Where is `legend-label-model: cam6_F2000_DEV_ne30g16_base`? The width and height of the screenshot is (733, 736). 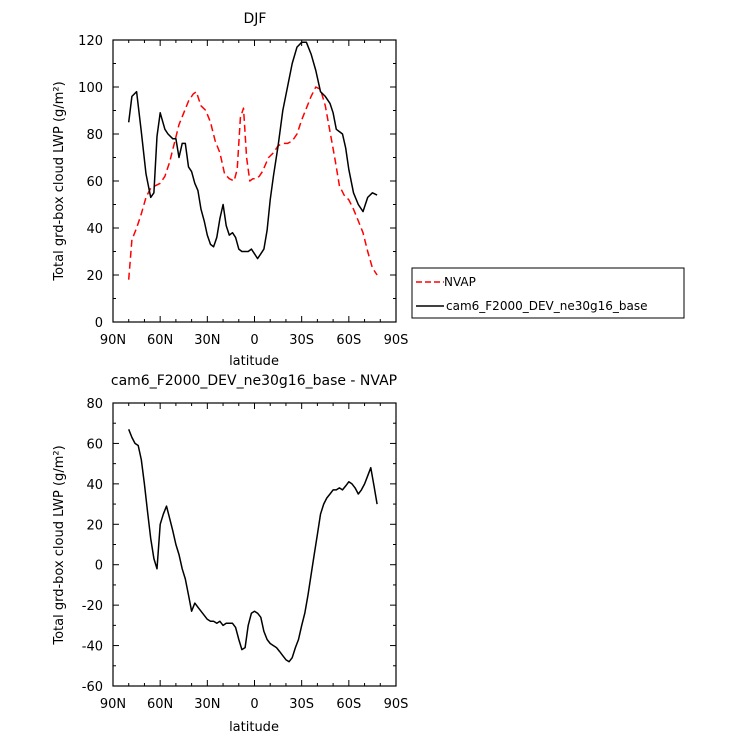
legend-label-model: cam6_F2000_DEV_ne30g16_base is located at coordinates (547, 306).